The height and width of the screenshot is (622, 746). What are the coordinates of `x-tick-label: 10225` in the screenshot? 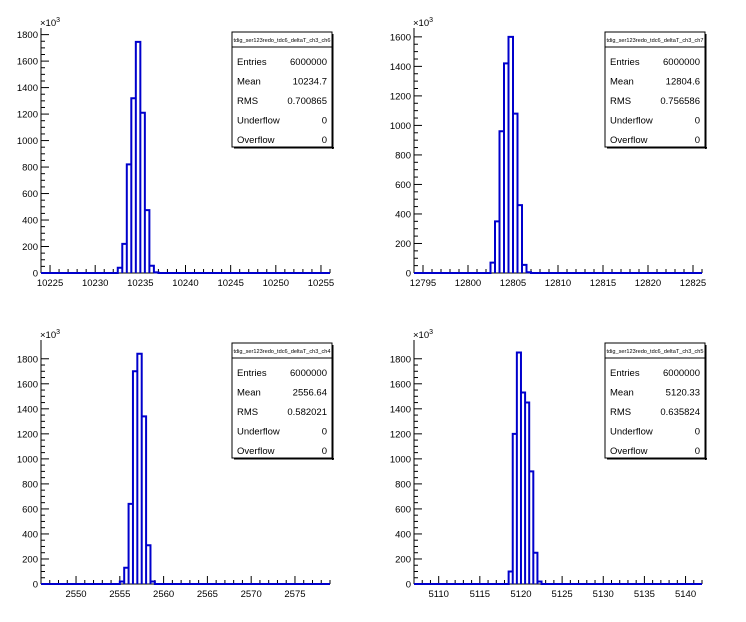 It's located at (50, 283).